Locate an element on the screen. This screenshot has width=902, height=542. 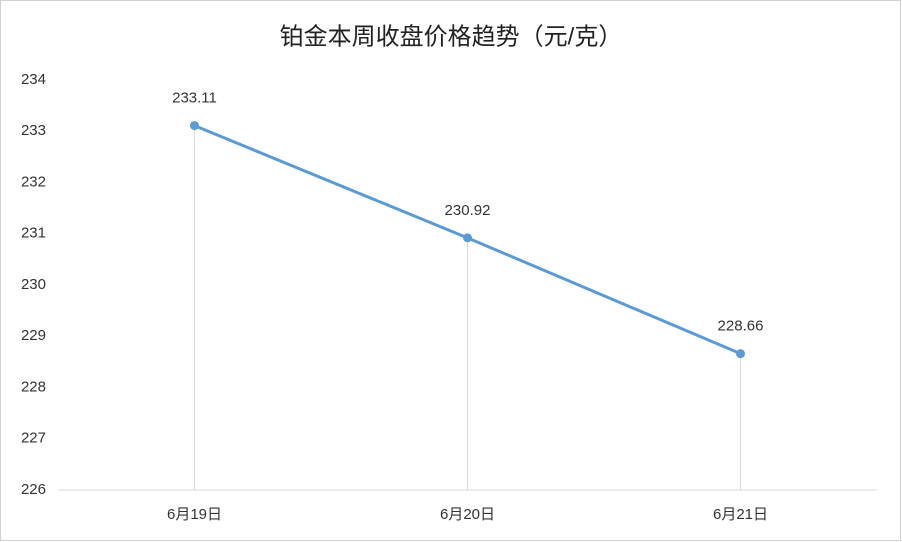
y-tick-label: 233 is located at coordinates (33, 130).